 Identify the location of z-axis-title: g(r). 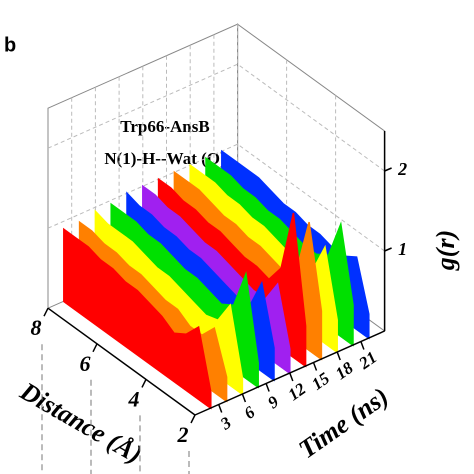
(445, 250).